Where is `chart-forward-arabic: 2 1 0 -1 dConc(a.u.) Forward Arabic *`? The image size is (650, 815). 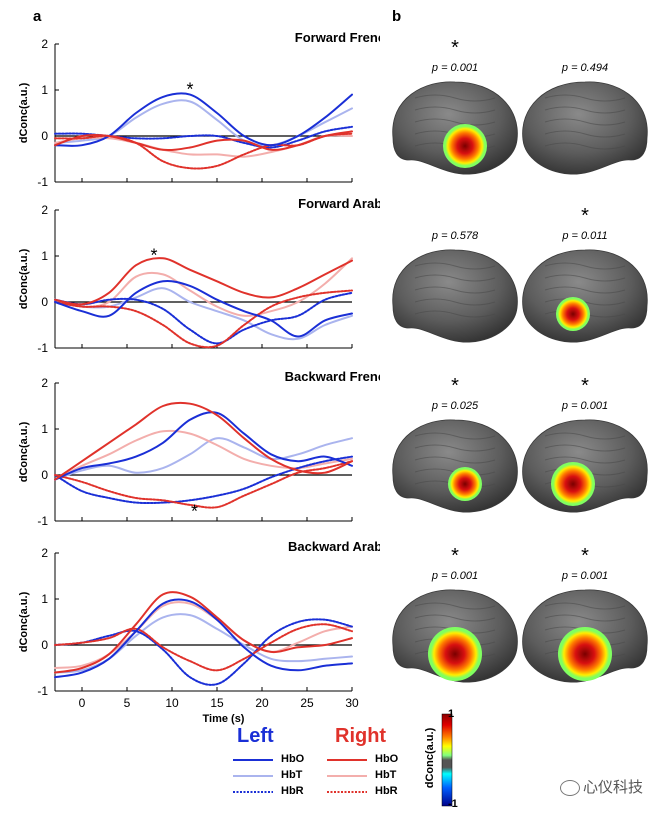 chart-forward-arabic: 2 1 0 -1 dConc(a.u.) Forward Arabic * is located at coordinates (199, 275).